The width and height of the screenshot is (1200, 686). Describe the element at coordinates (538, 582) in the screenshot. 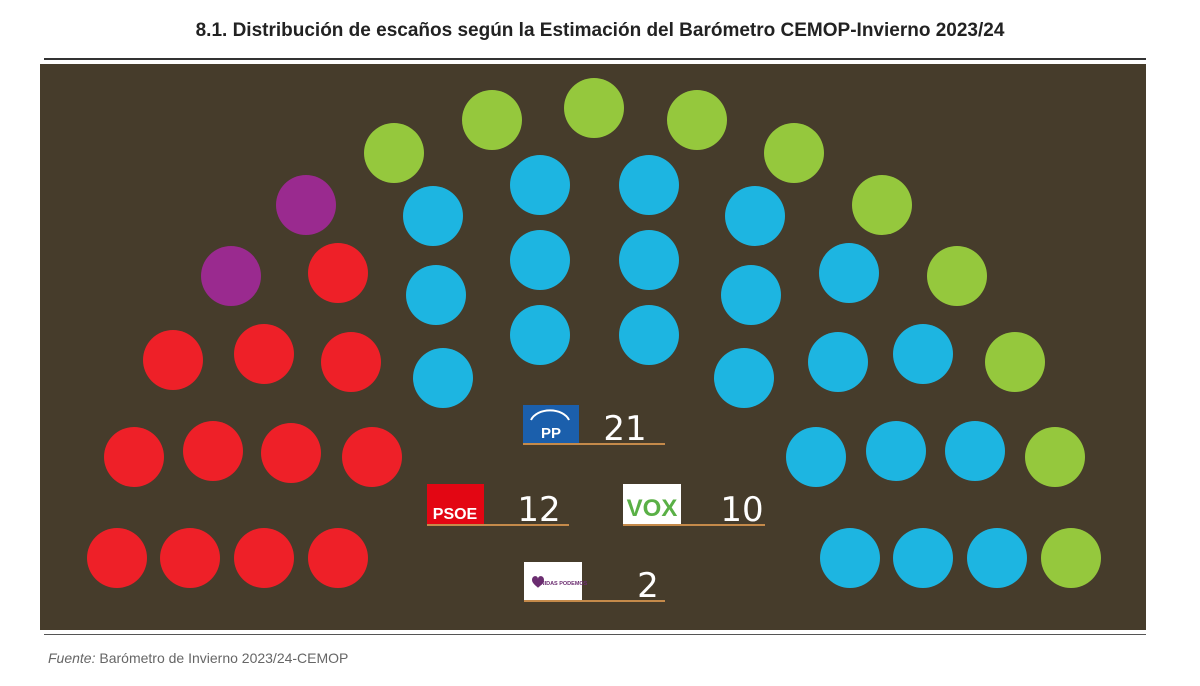

I see `podemos-heart-icon` at that location.